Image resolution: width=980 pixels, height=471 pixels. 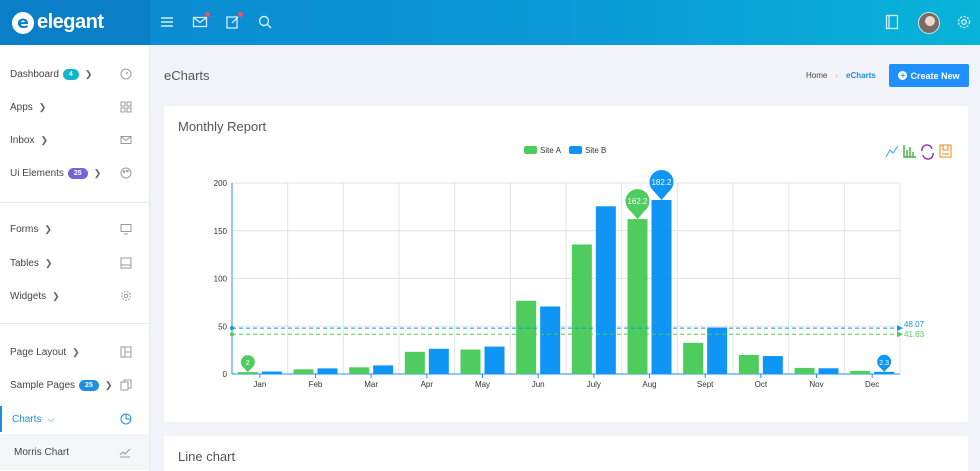 What do you see at coordinates (927, 152) in the screenshot?
I see `restore-icon` at bounding box center [927, 152].